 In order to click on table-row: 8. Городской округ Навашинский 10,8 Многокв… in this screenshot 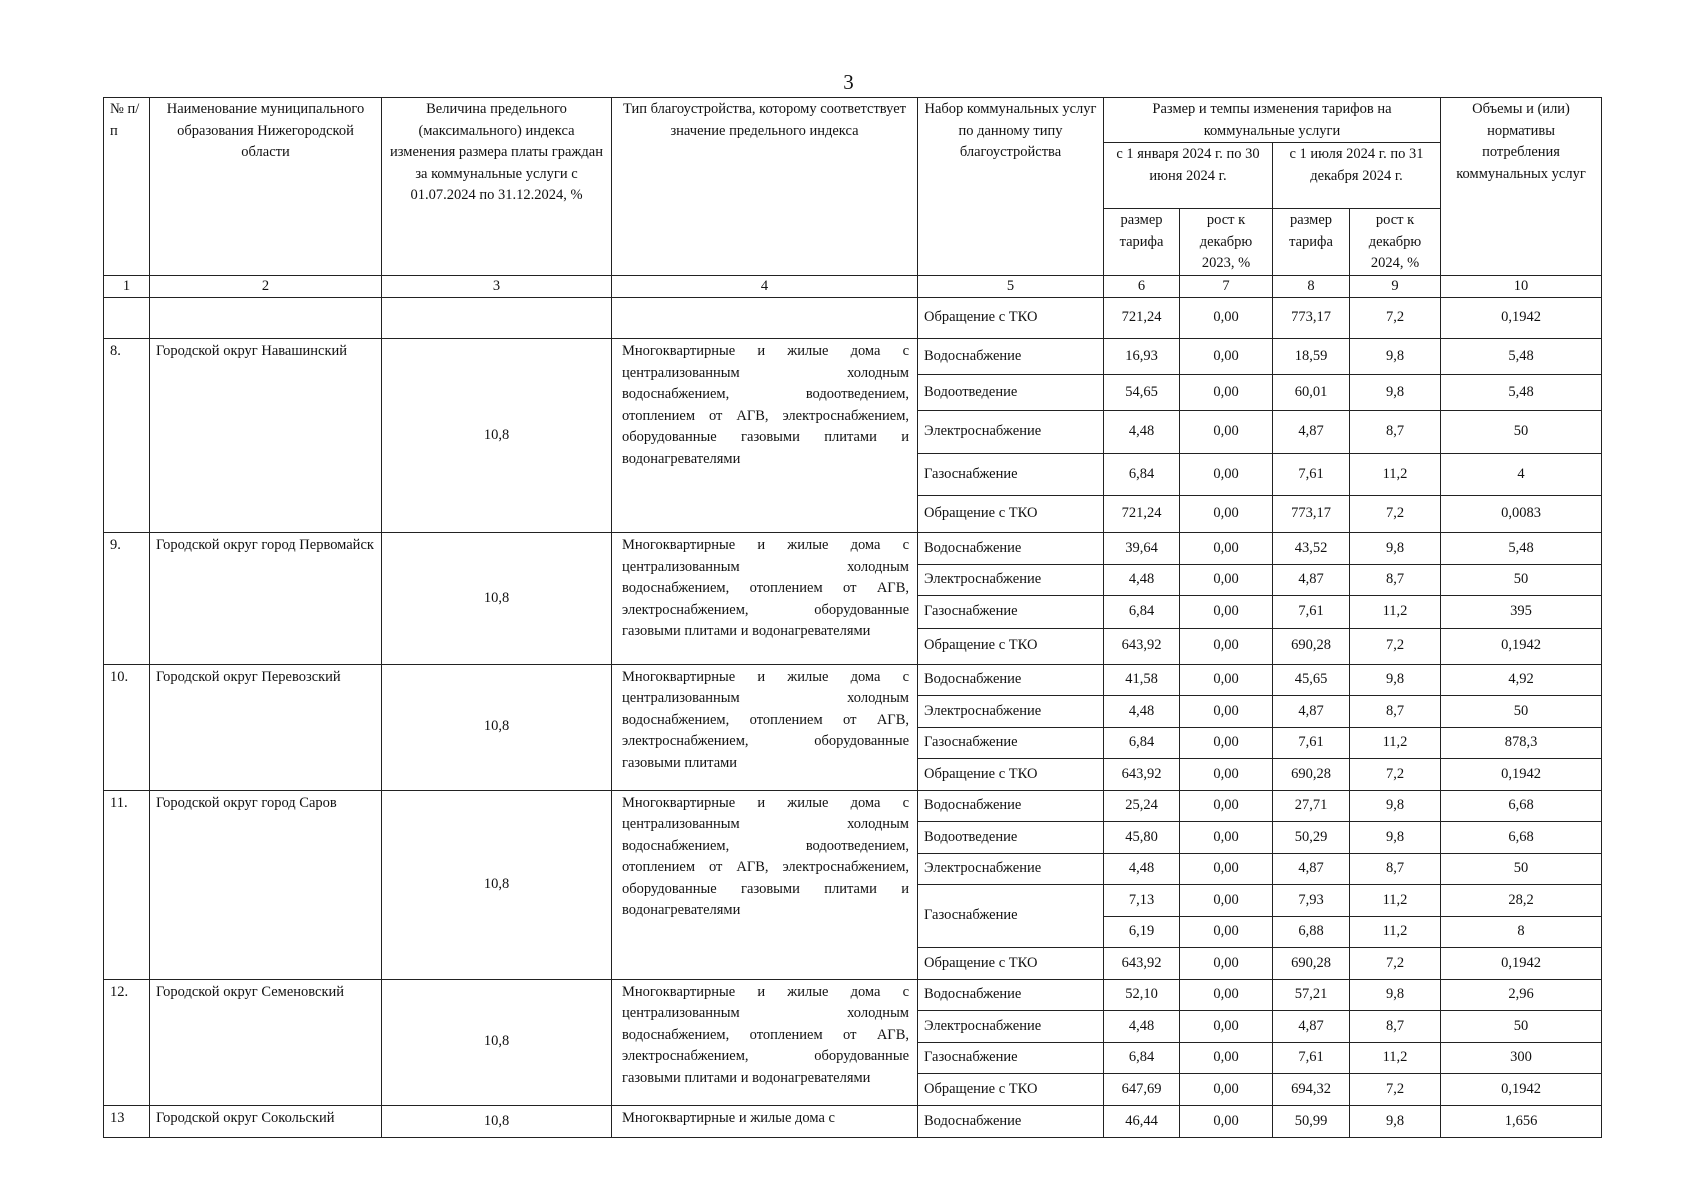, I will do `click(853, 435)`.